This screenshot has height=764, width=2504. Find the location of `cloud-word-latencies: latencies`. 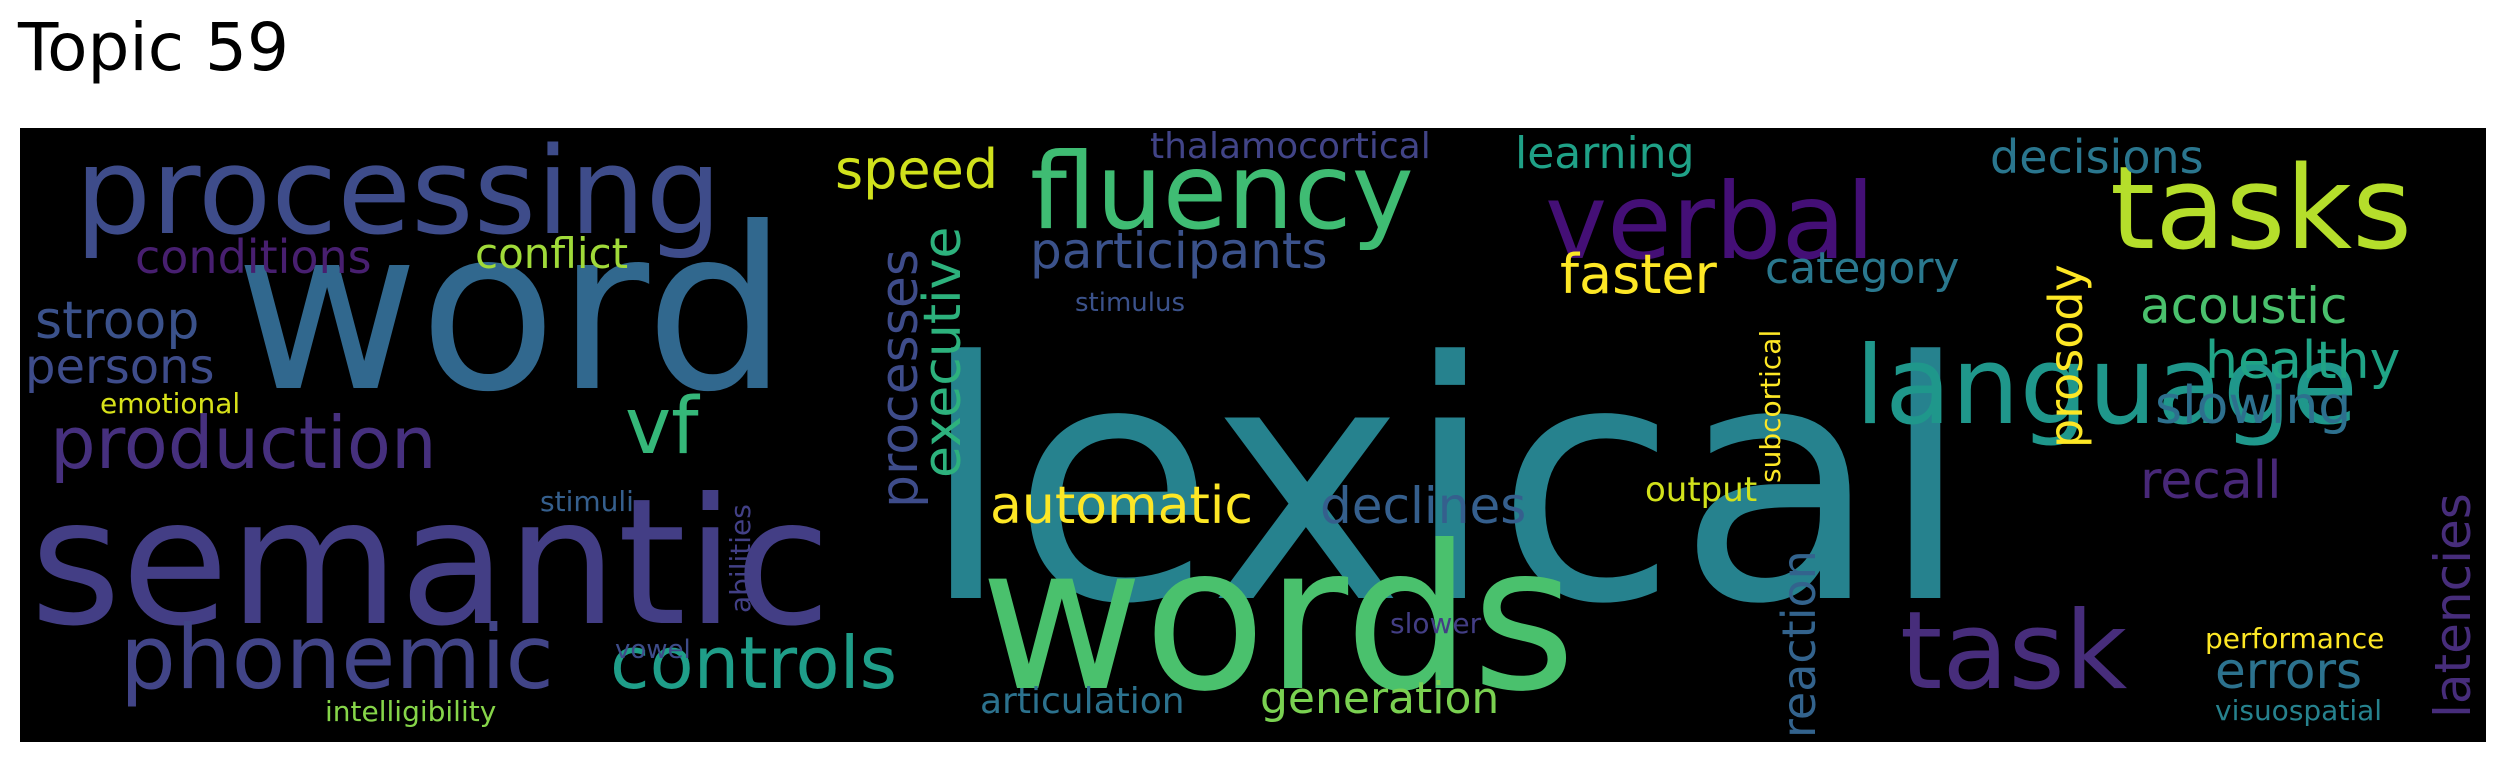

cloud-word-latencies: latencies is located at coordinates (2453, 605).